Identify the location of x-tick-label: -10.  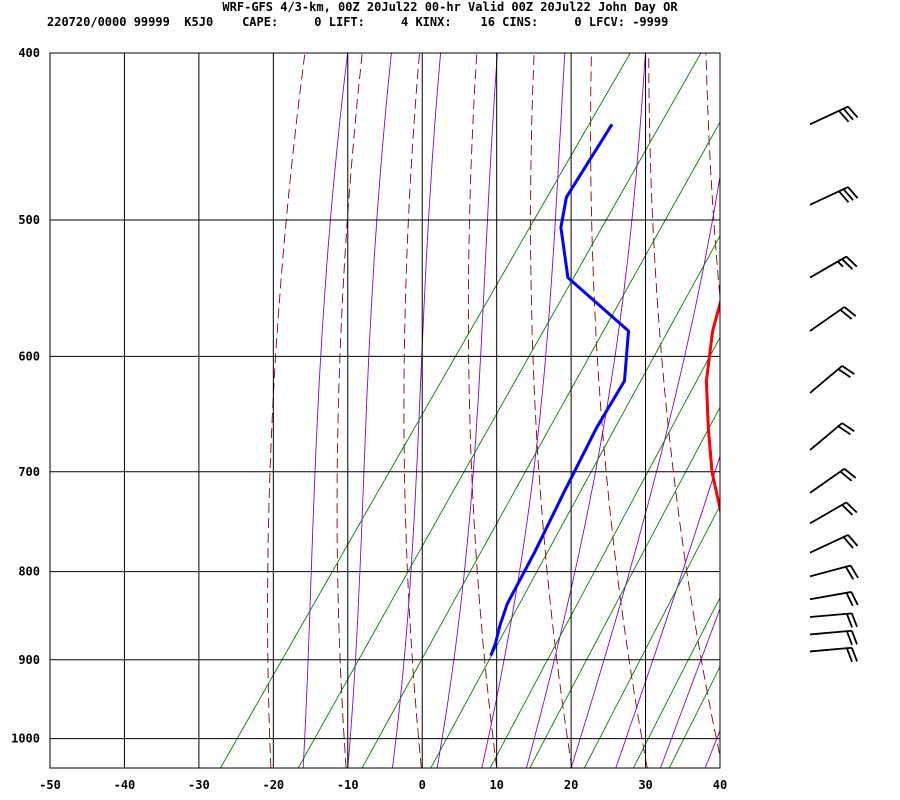
(348, 785).